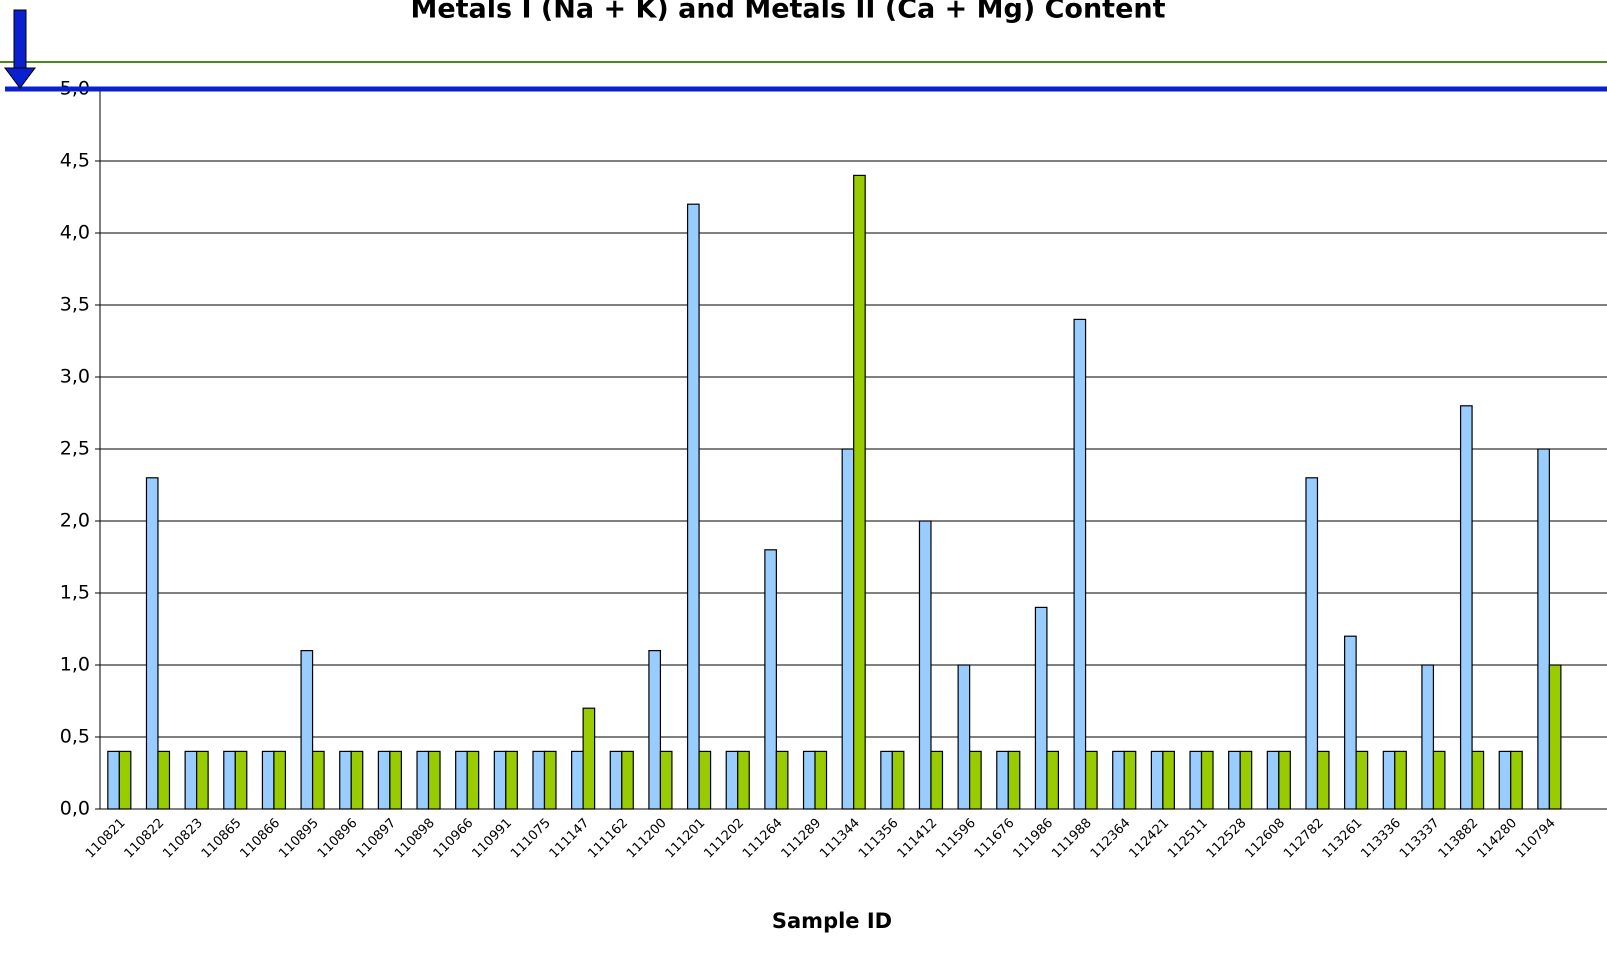 This screenshot has height=958, width=1607. I want to click on y-tick-label: 0,0, so click(75, 809).